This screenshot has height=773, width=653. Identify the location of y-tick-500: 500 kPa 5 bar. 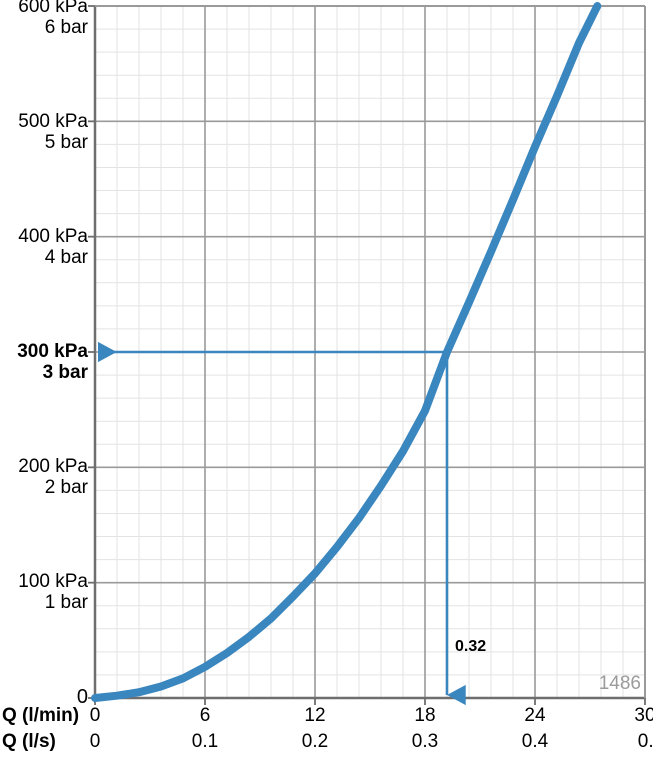
(53, 132).